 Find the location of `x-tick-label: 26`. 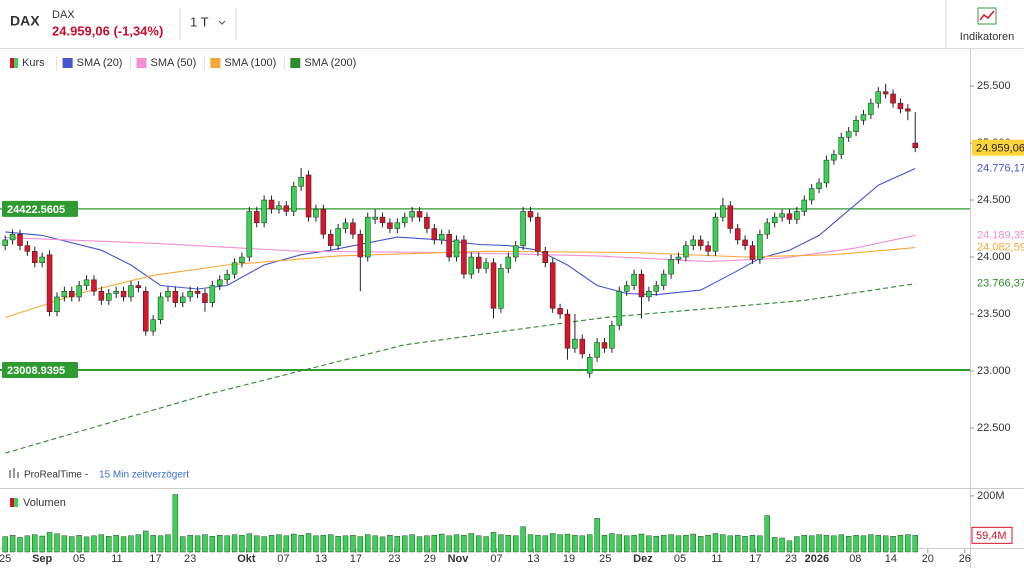

x-tick-label: 26 is located at coordinates (965, 559).